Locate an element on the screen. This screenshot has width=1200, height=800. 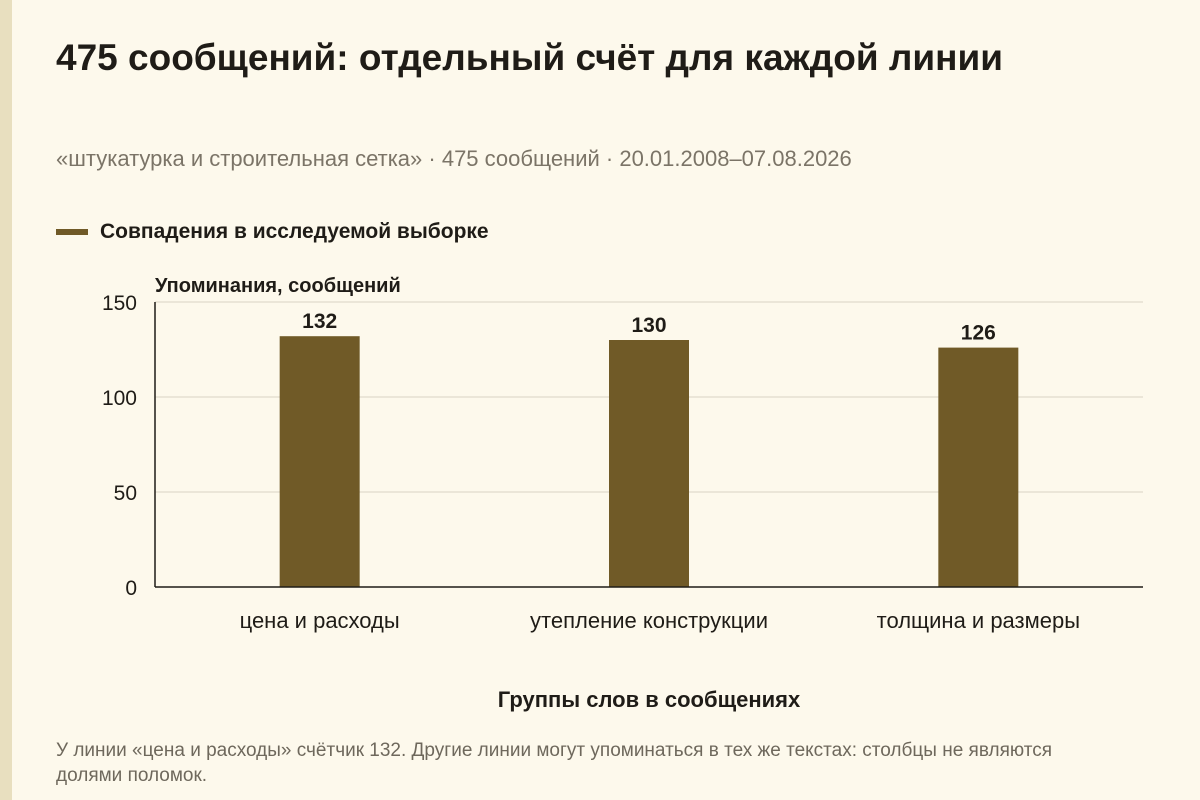
legend-label: Совпадения в исследуемой выборке is located at coordinates (294, 231).